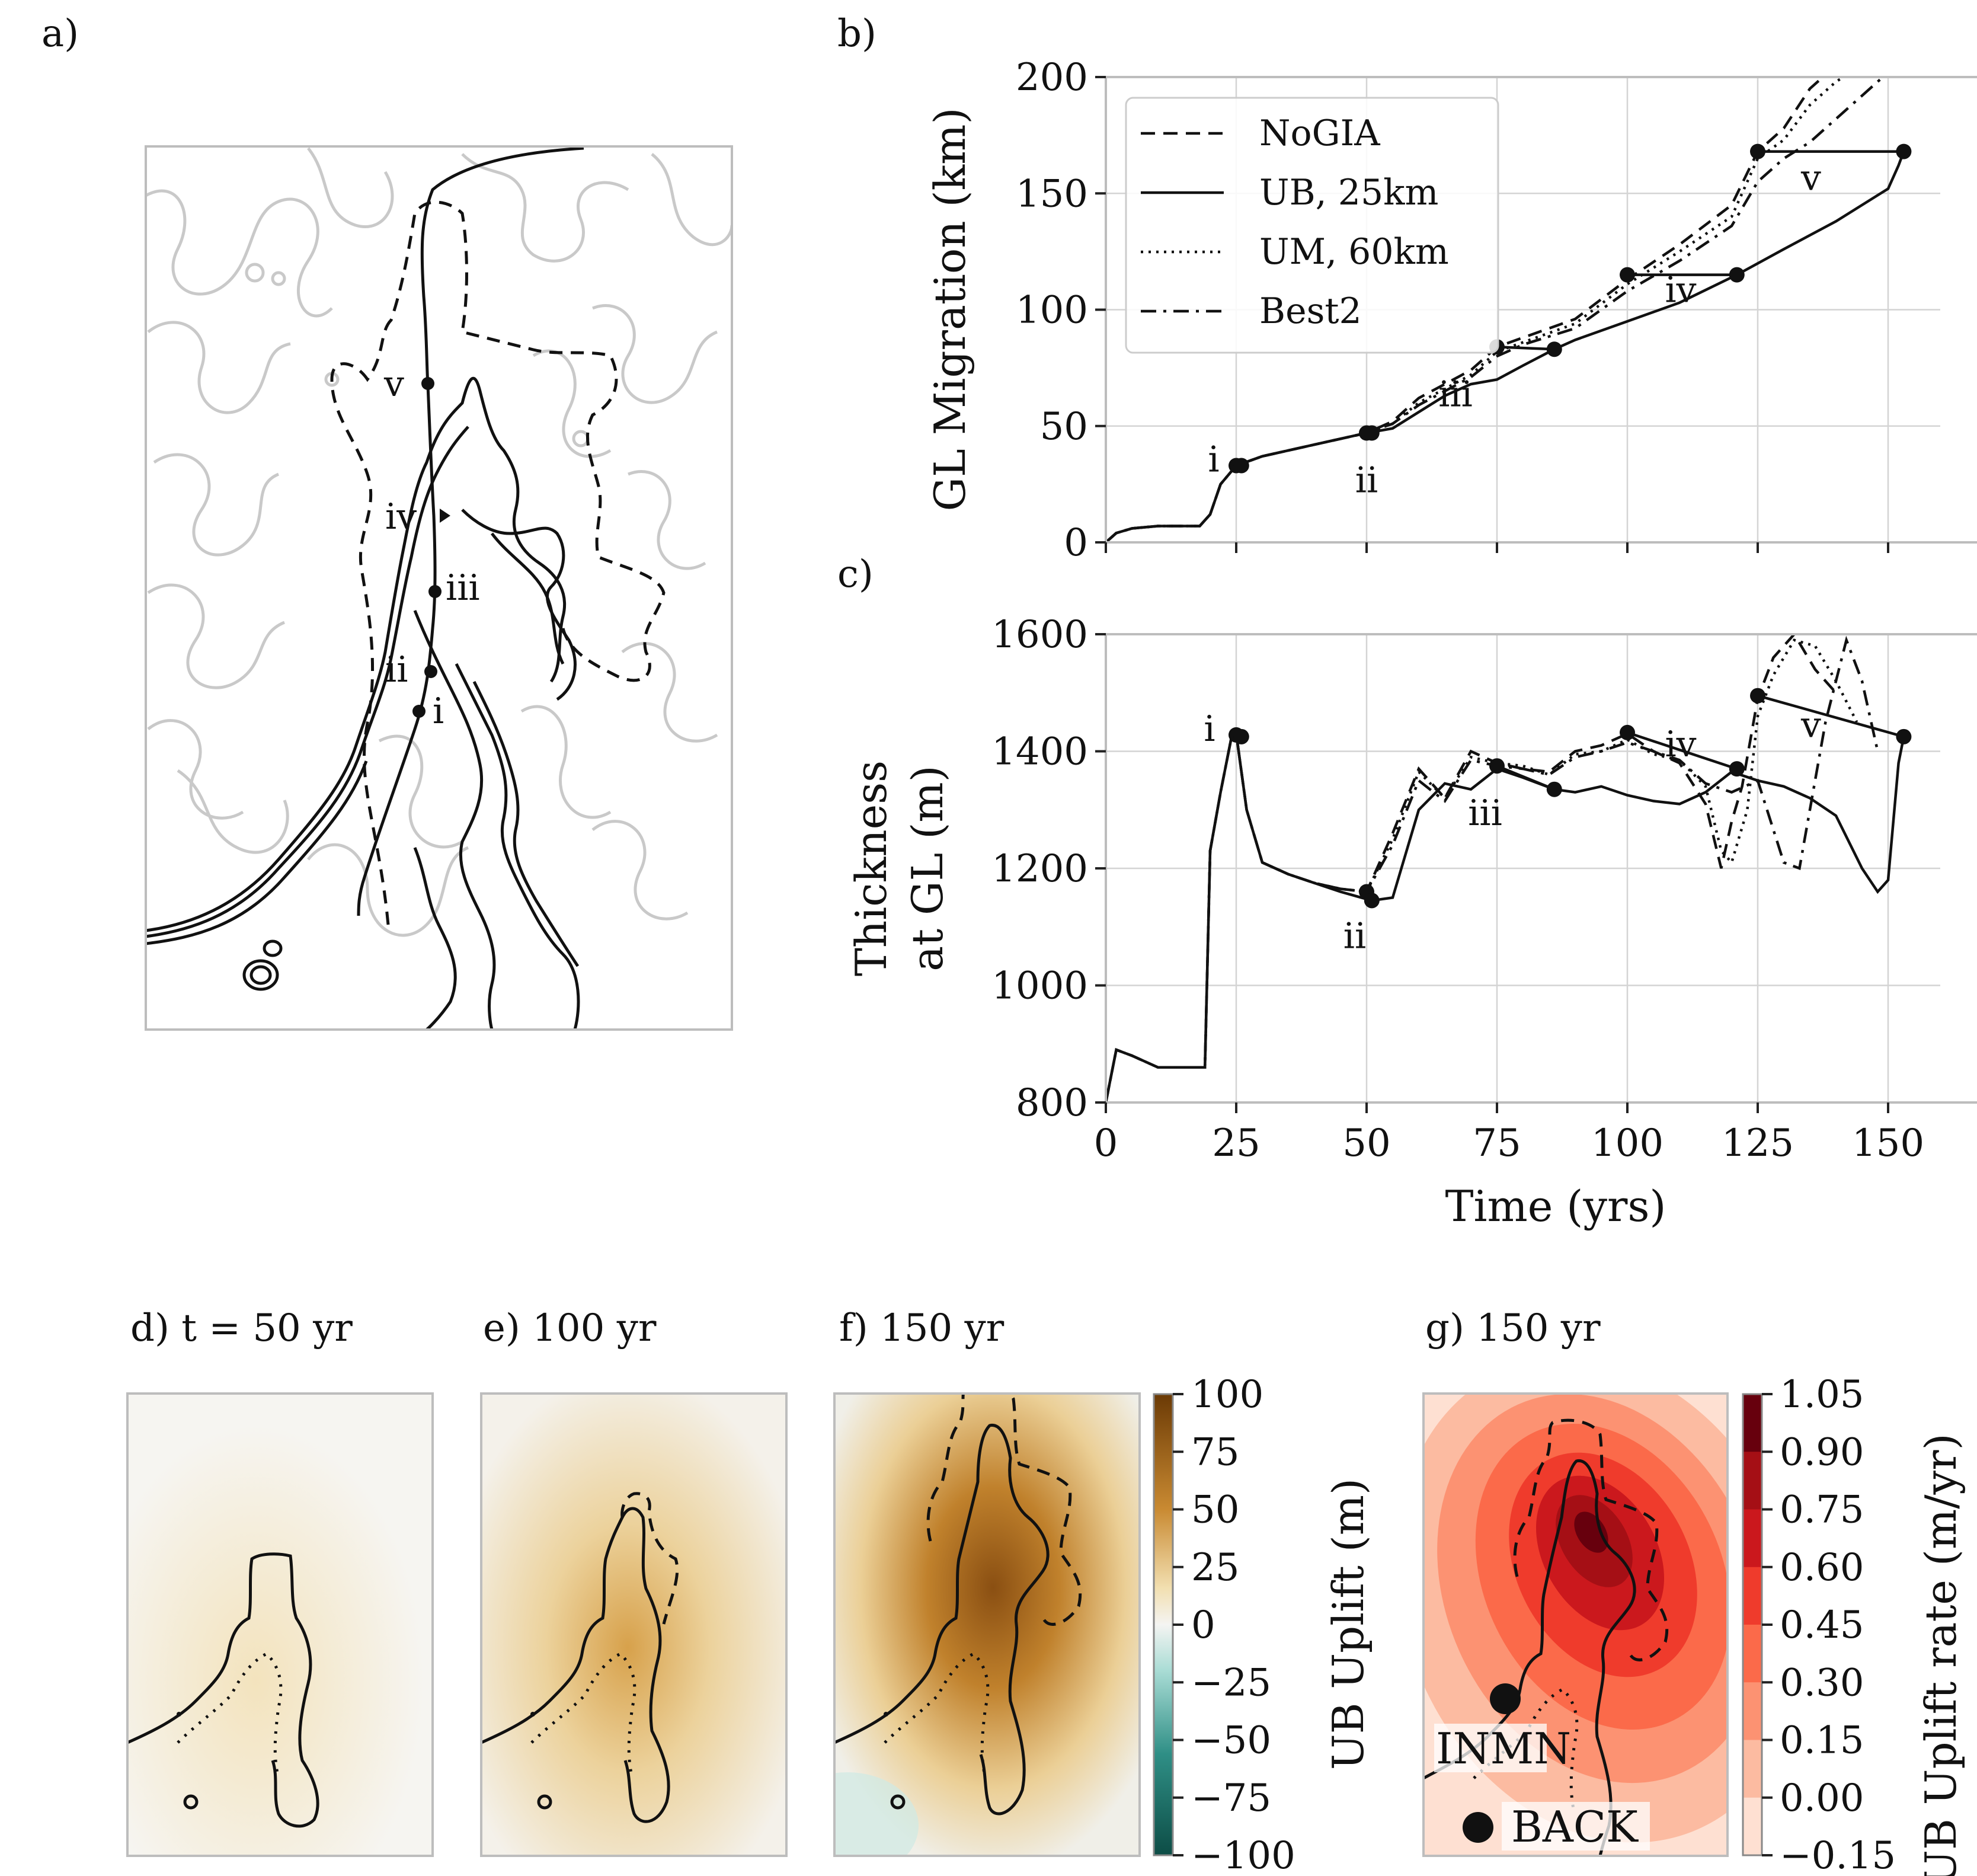 The height and width of the screenshot is (1876, 1977). What do you see at coordinates (1215, 1510) in the screenshot?
I see `colorbar-uplift-tick-label: 50` at bounding box center [1215, 1510].